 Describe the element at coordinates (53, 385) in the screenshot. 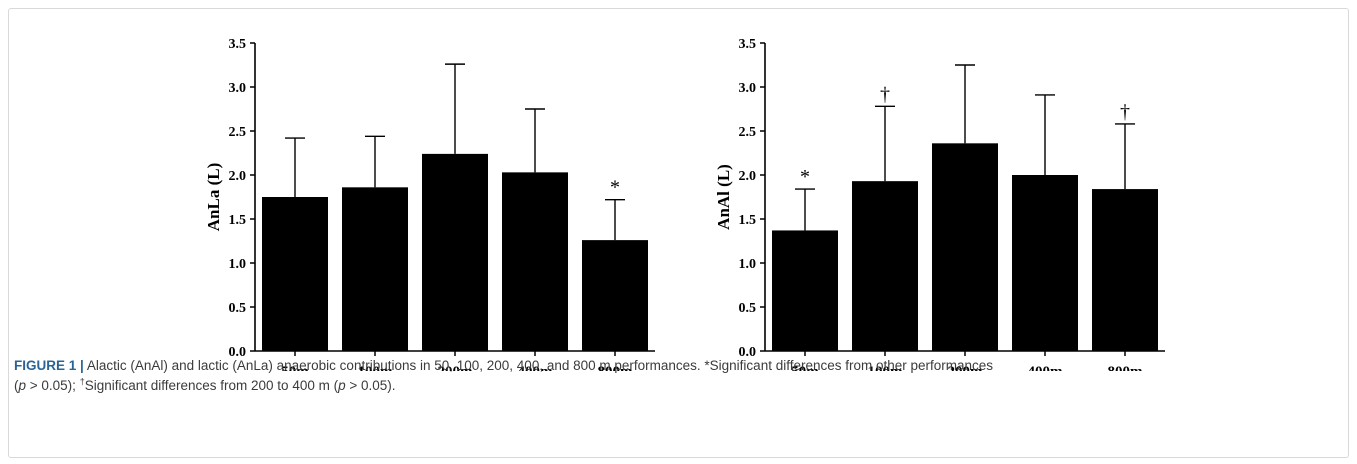

I see `caption-p-value-1: > 0.05);` at that location.